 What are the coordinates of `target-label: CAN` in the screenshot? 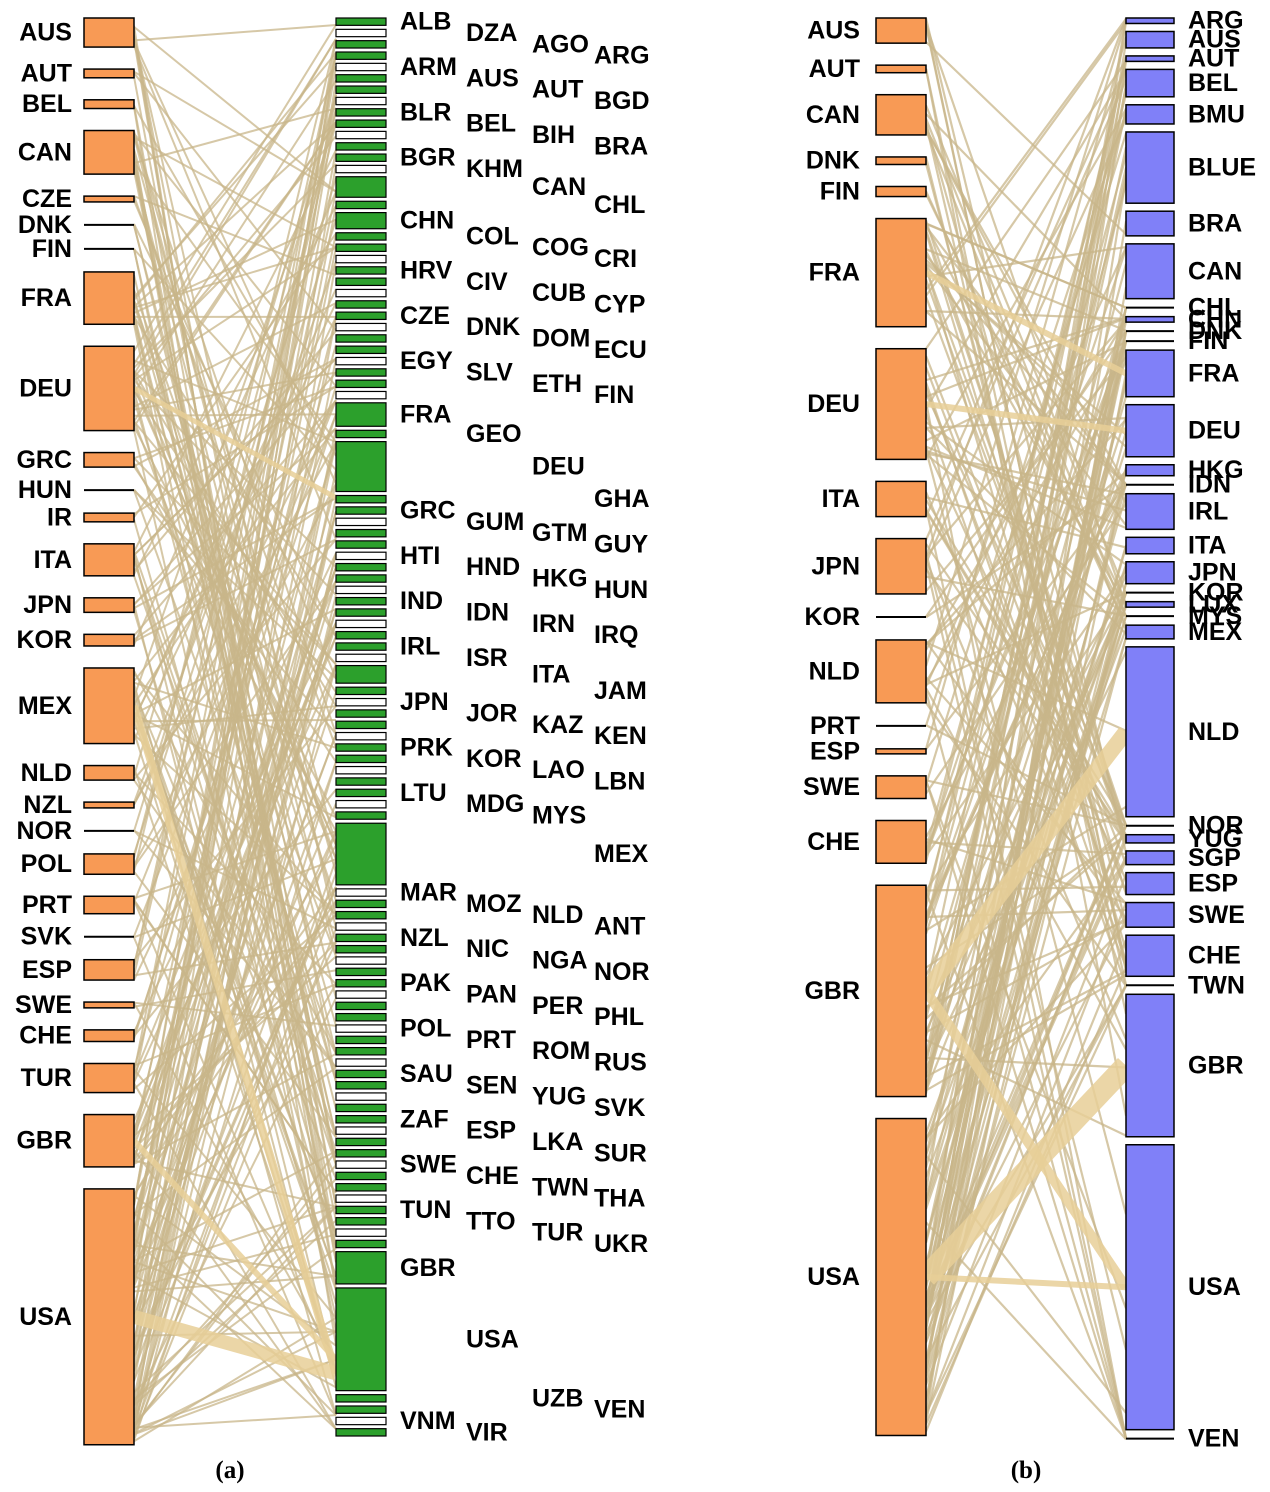 It's located at (1215, 271).